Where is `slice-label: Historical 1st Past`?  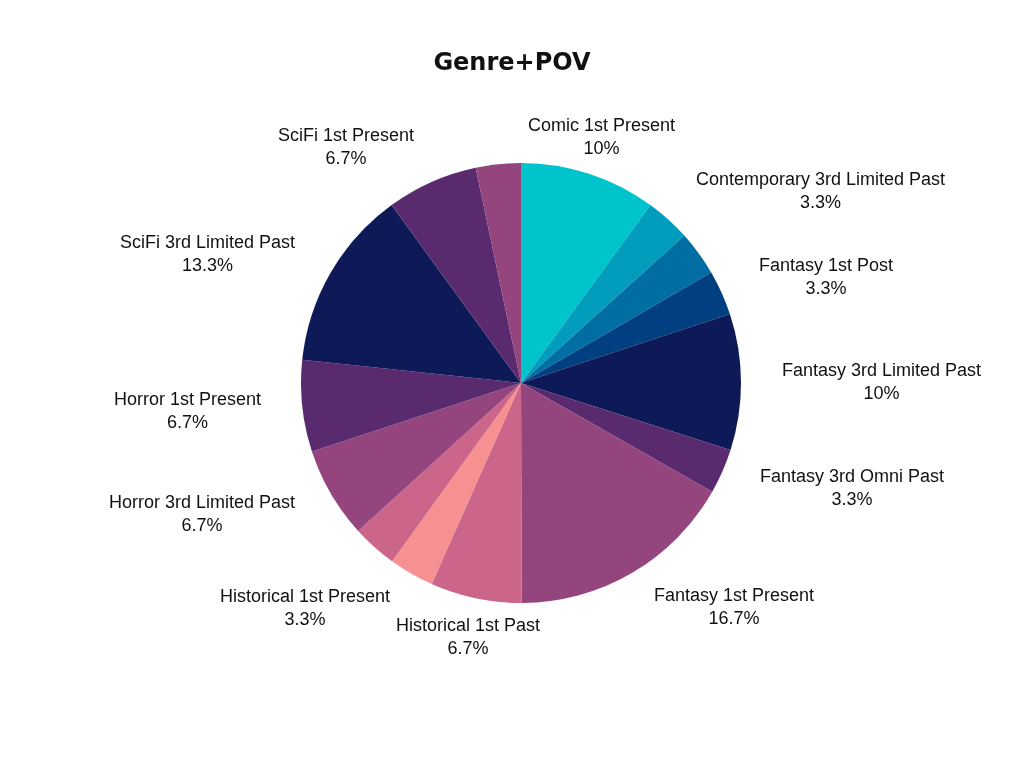 slice-label: Historical 1st Past is located at coordinates (468, 625).